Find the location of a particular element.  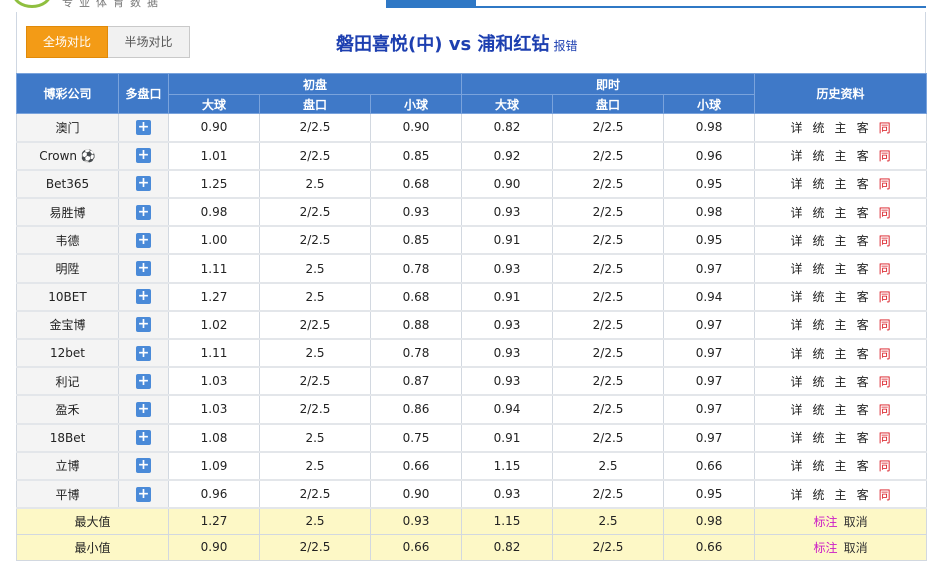

tab-half-match: 半场对比 is located at coordinates (149, 42).